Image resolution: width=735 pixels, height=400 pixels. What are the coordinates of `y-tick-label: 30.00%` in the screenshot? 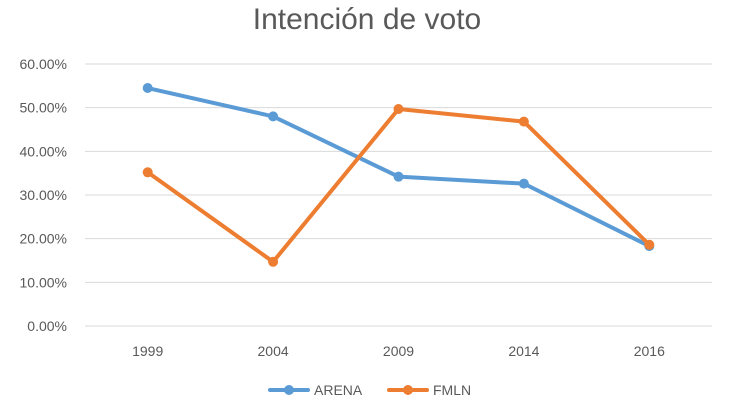 It's located at (43, 195).